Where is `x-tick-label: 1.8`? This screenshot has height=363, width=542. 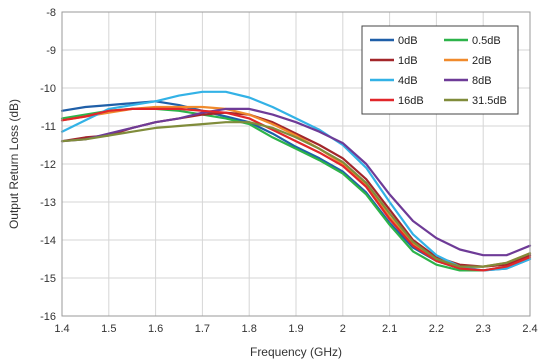
x-tick-label: 1.8 is located at coordinates (249, 329).